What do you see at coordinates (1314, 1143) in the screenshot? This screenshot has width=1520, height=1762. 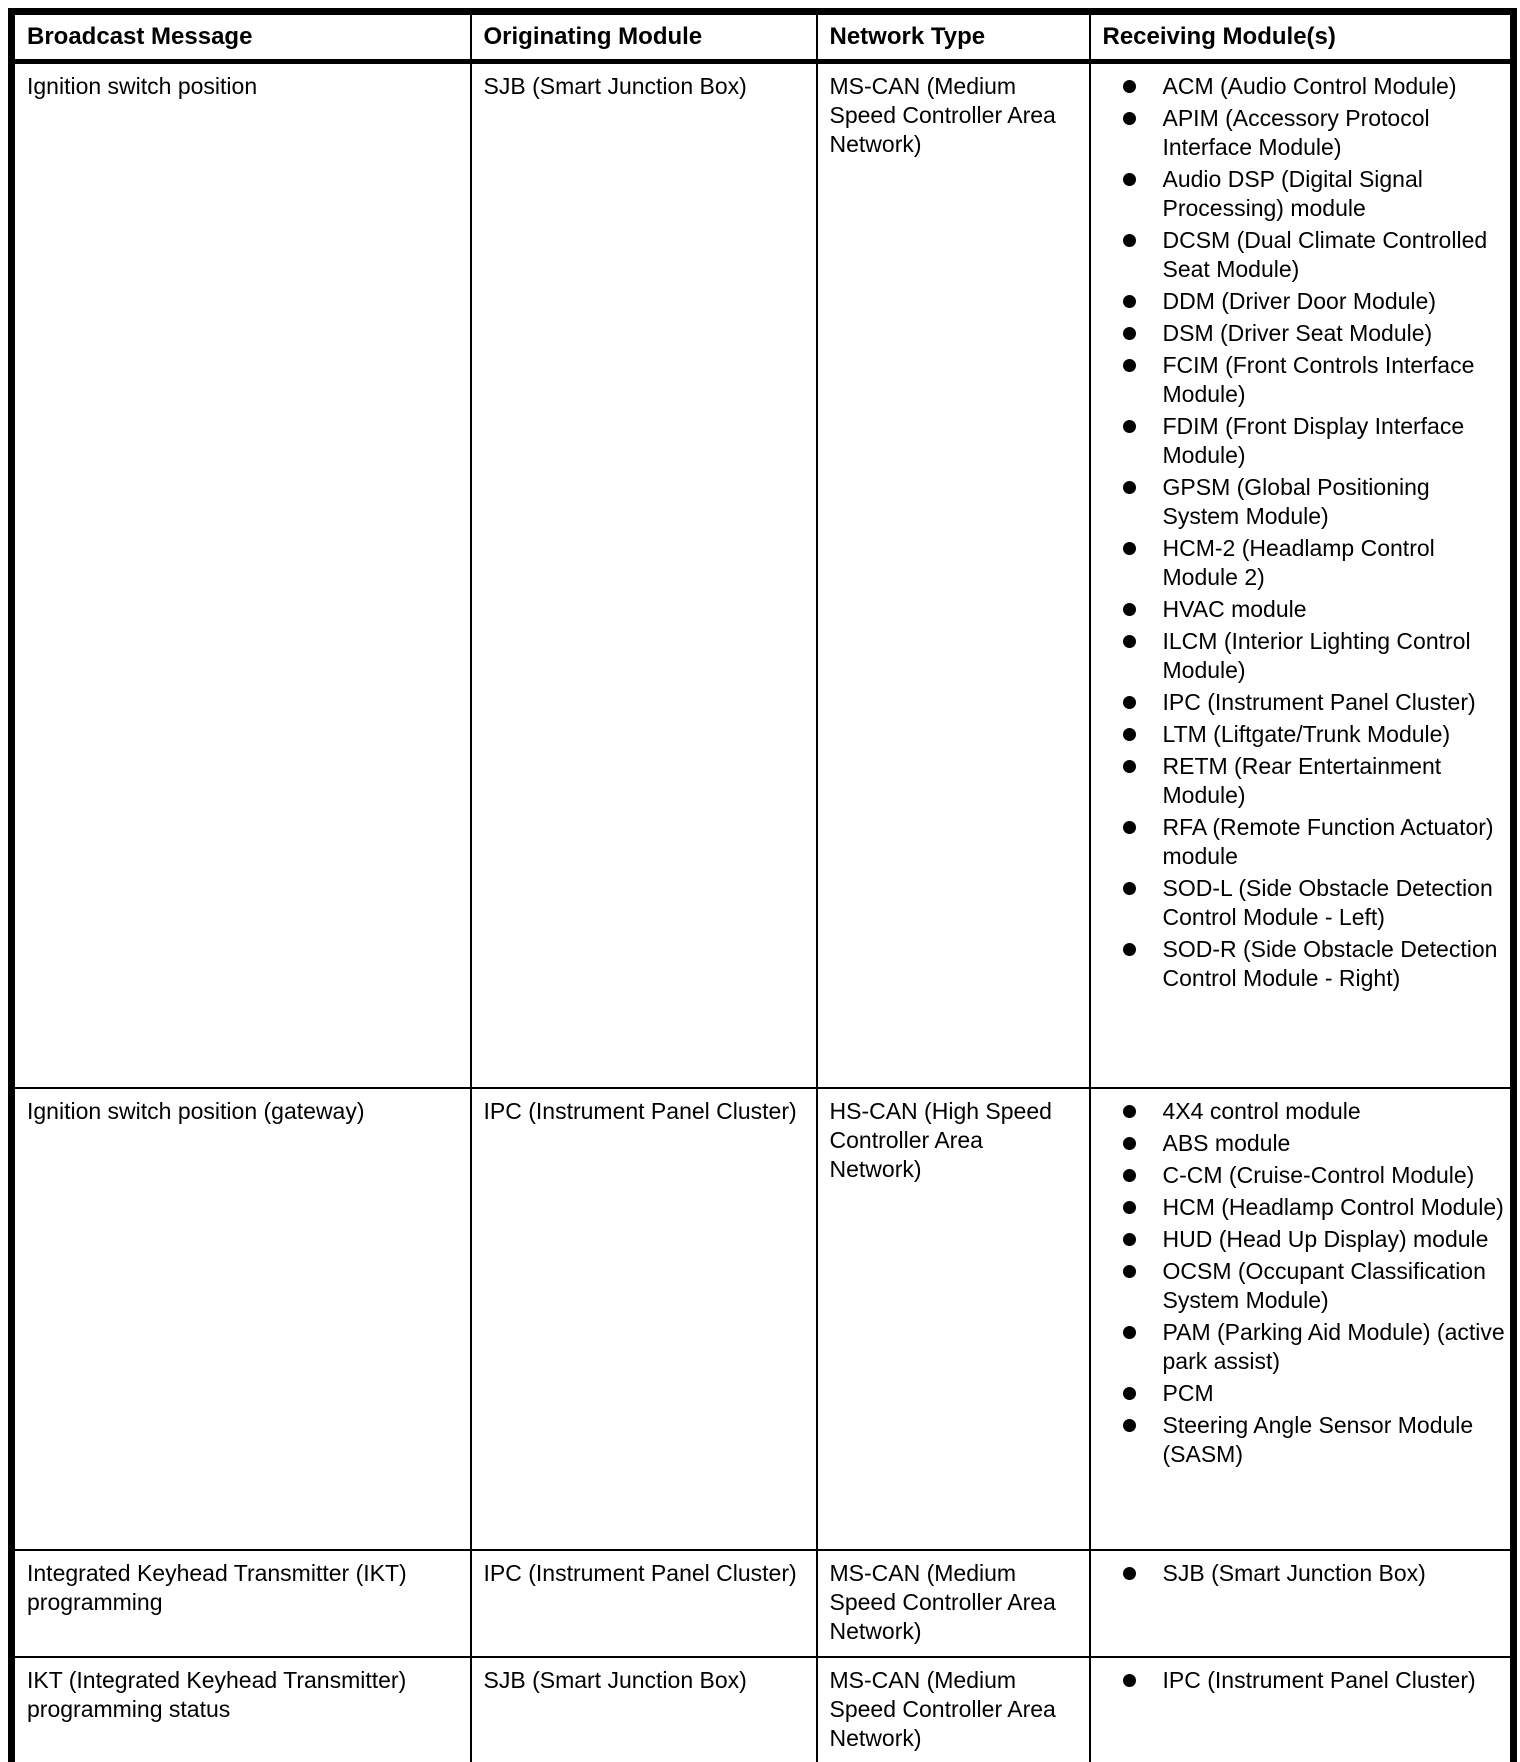 I see `receiving-module-item: ABS module` at bounding box center [1314, 1143].